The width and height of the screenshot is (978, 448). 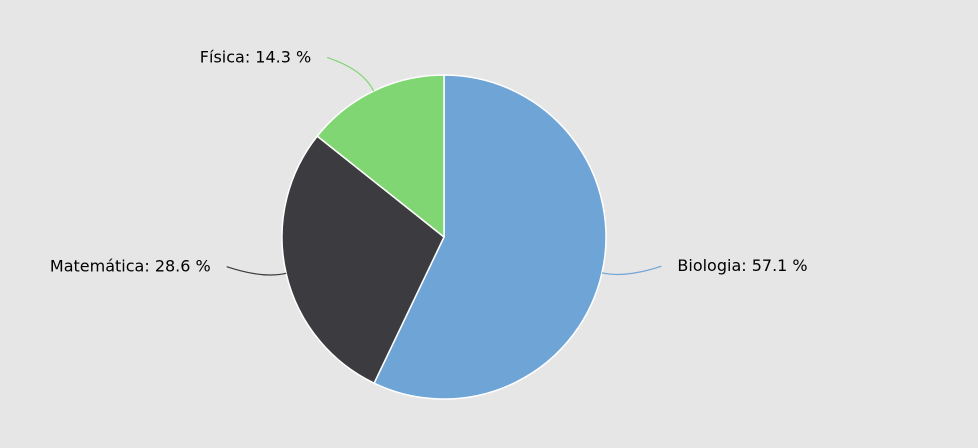 I want to click on data-label-biologia: Biologia: 57.1 %, so click(x=742, y=265).